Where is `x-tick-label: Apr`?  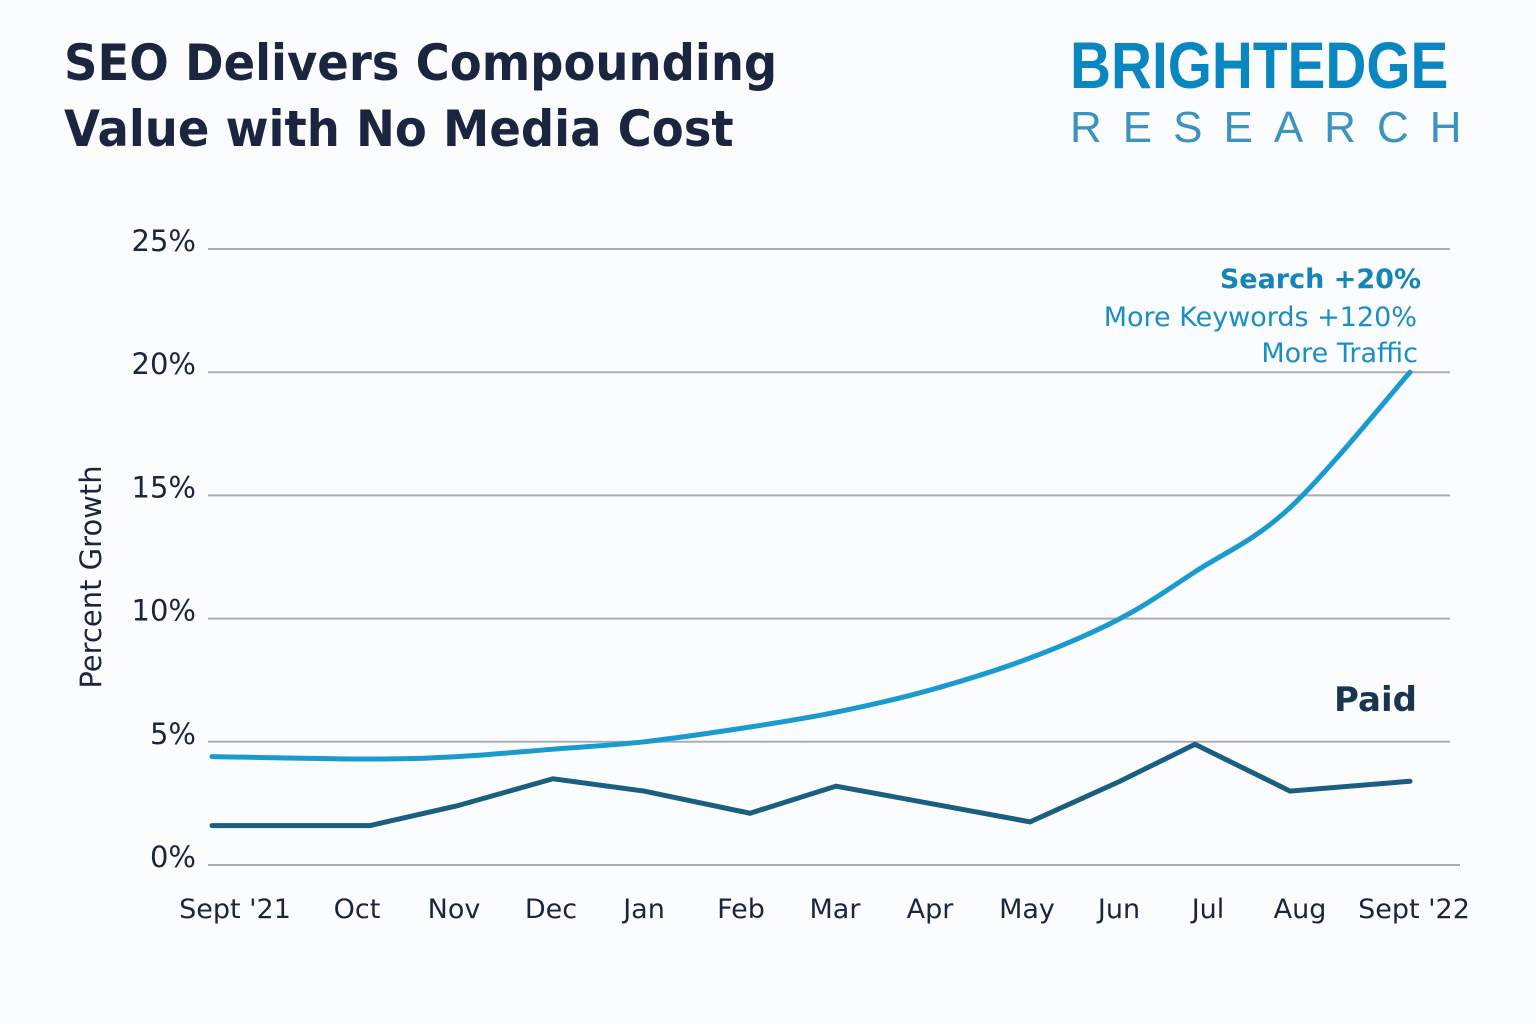 x-tick-label: Apr is located at coordinates (931, 909).